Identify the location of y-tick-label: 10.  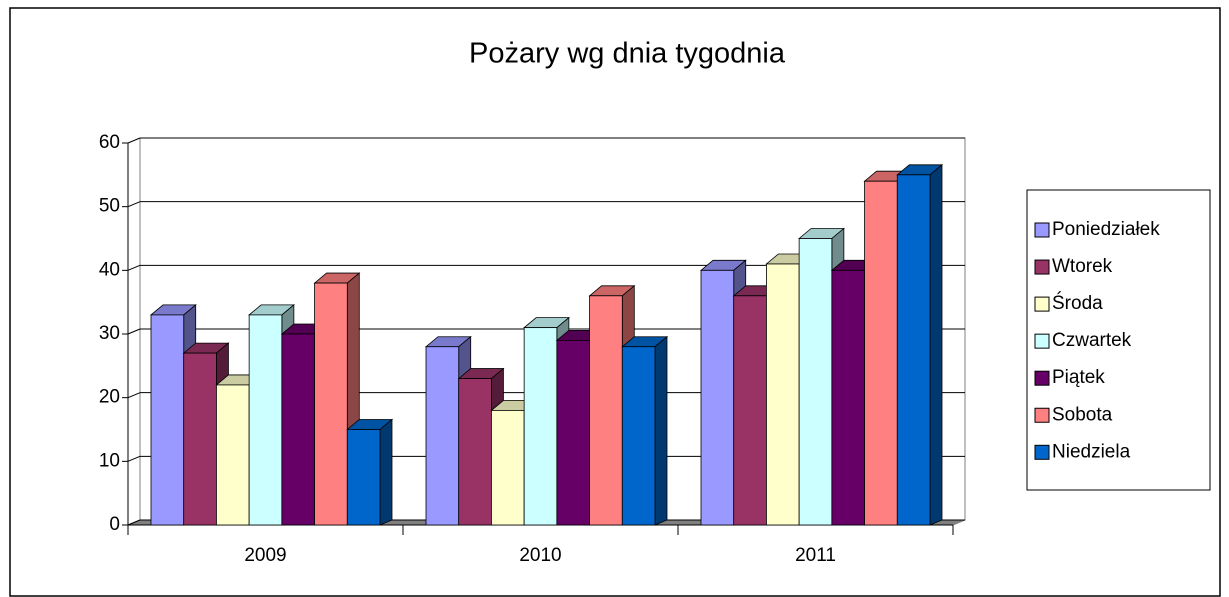
(109, 460).